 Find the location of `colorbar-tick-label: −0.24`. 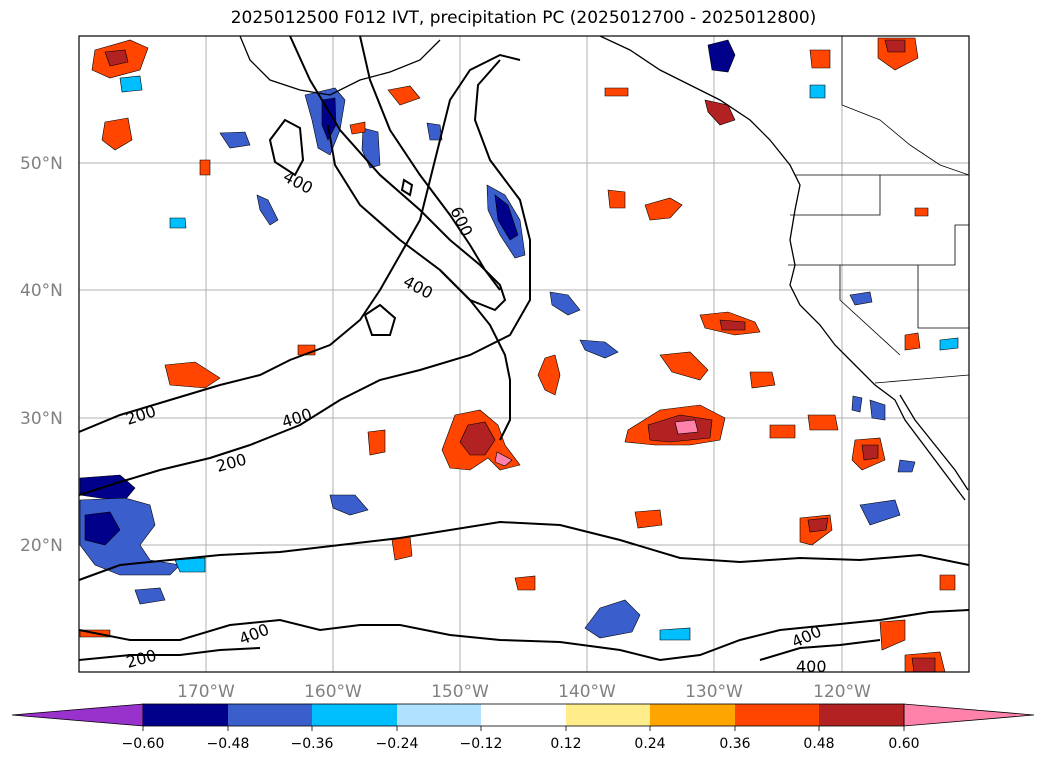

colorbar-tick-label: −0.24 is located at coordinates (397, 744).